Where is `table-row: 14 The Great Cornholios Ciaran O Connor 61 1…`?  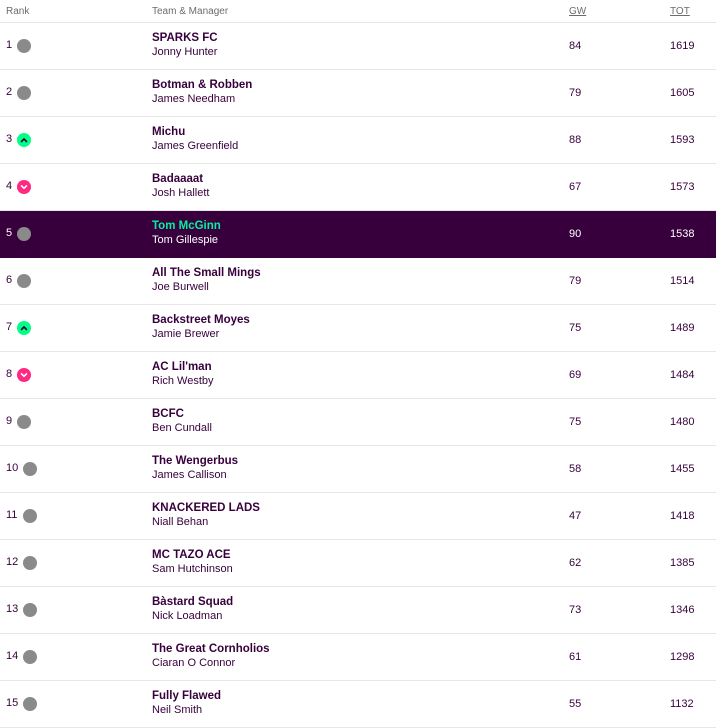 table-row: 14 The Great Cornholios Ciaran O Connor 61 1… is located at coordinates (358, 657).